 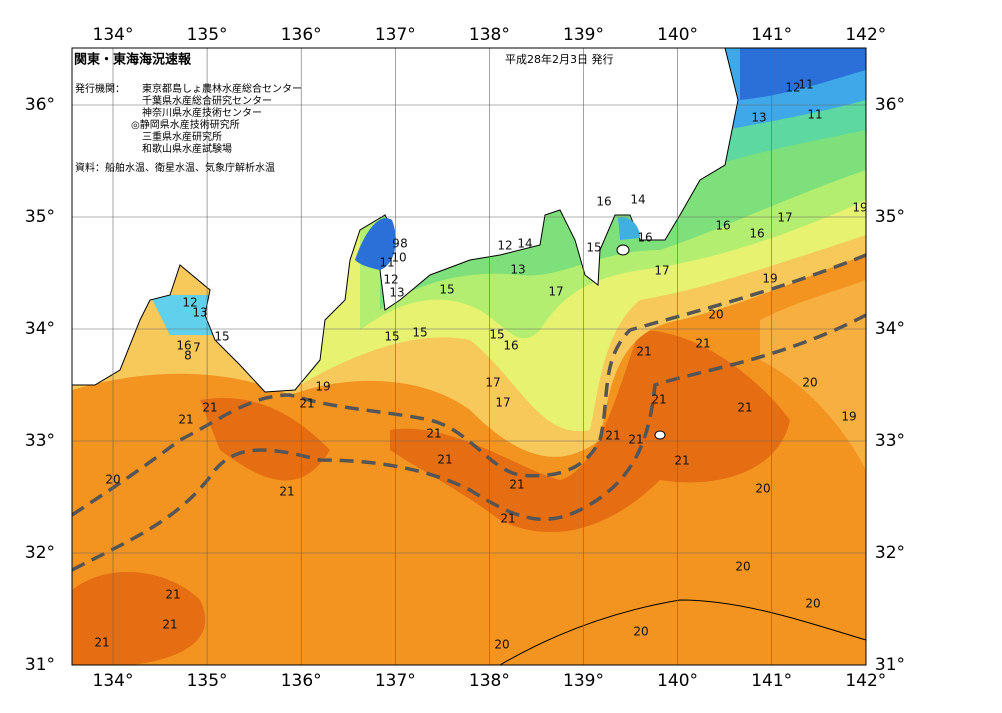 I want to click on lon-tick-label: 135°, so click(x=207, y=681).